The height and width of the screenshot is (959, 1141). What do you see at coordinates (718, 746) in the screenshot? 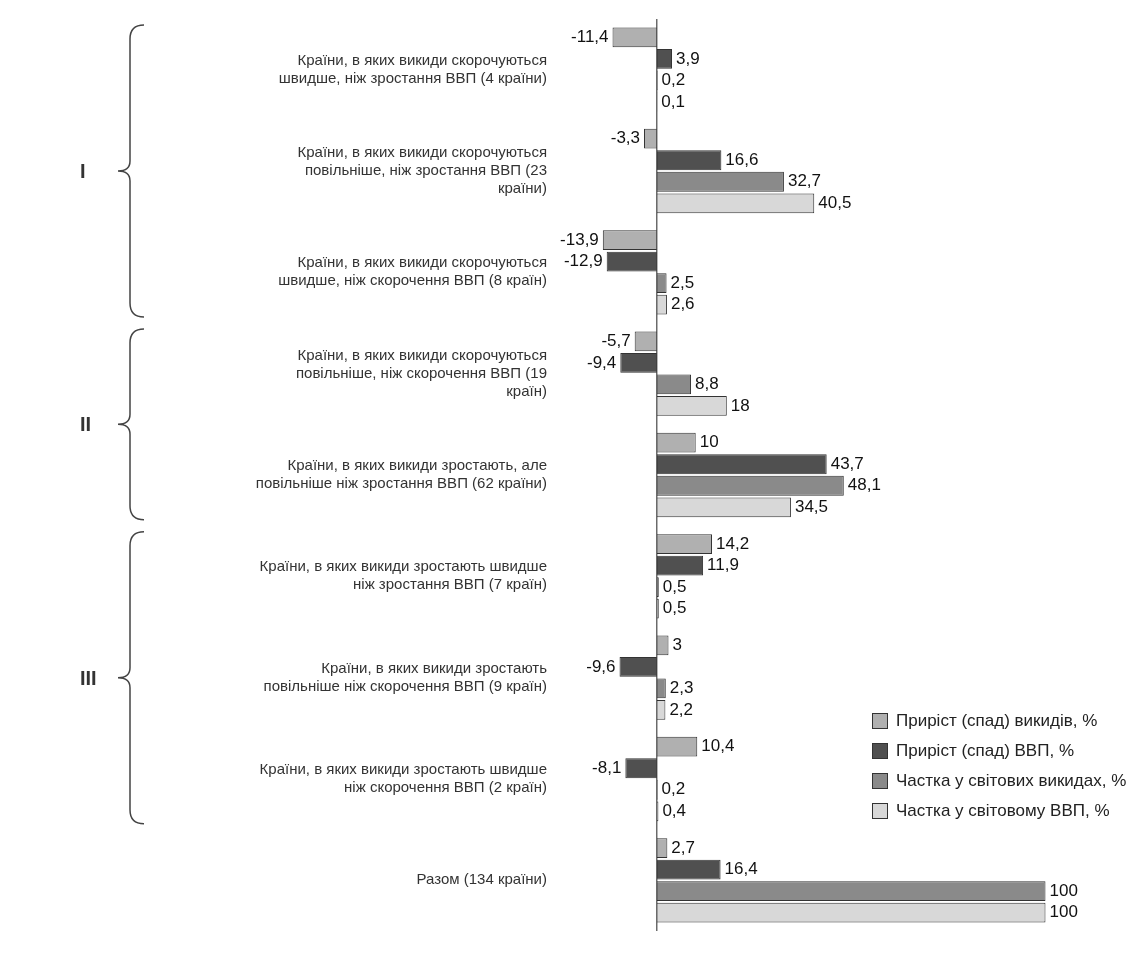
I see `data-label: 10,4` at bounding box center [718, 746].